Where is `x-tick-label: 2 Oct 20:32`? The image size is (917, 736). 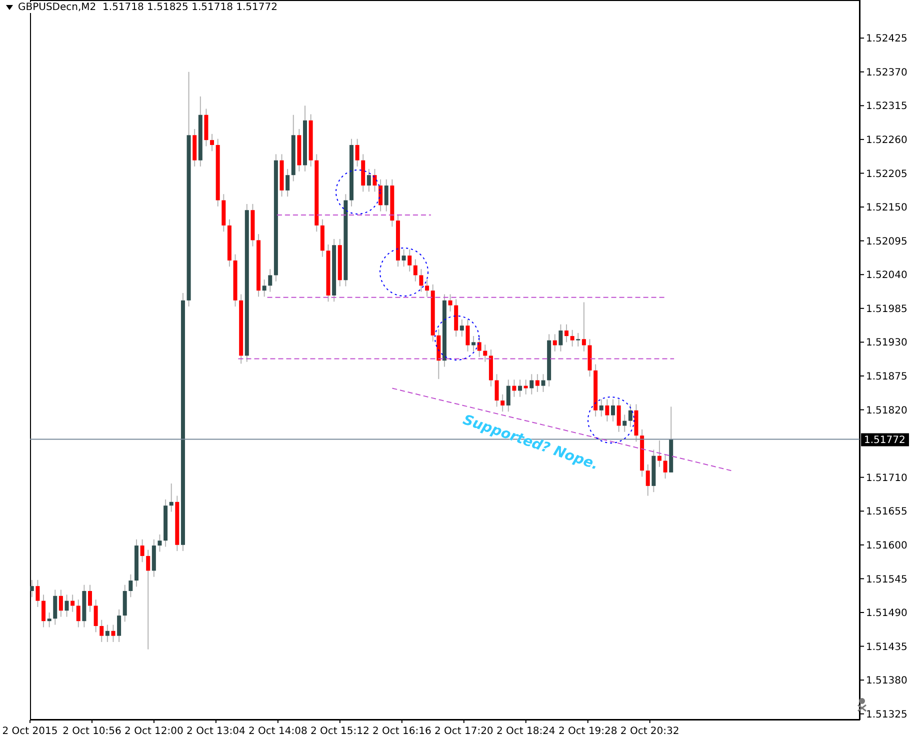 x-tick-label: 2 Oct 20:32 is located at coordinates (650, 731).